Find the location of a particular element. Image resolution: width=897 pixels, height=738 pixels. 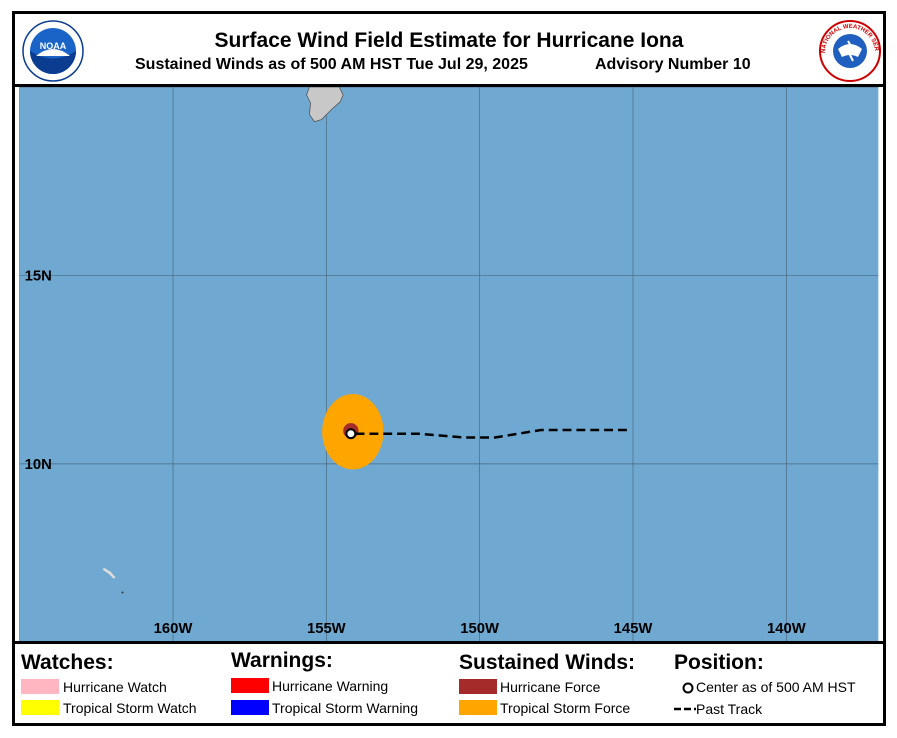

past-track-line is located at coordinates (488, 433).